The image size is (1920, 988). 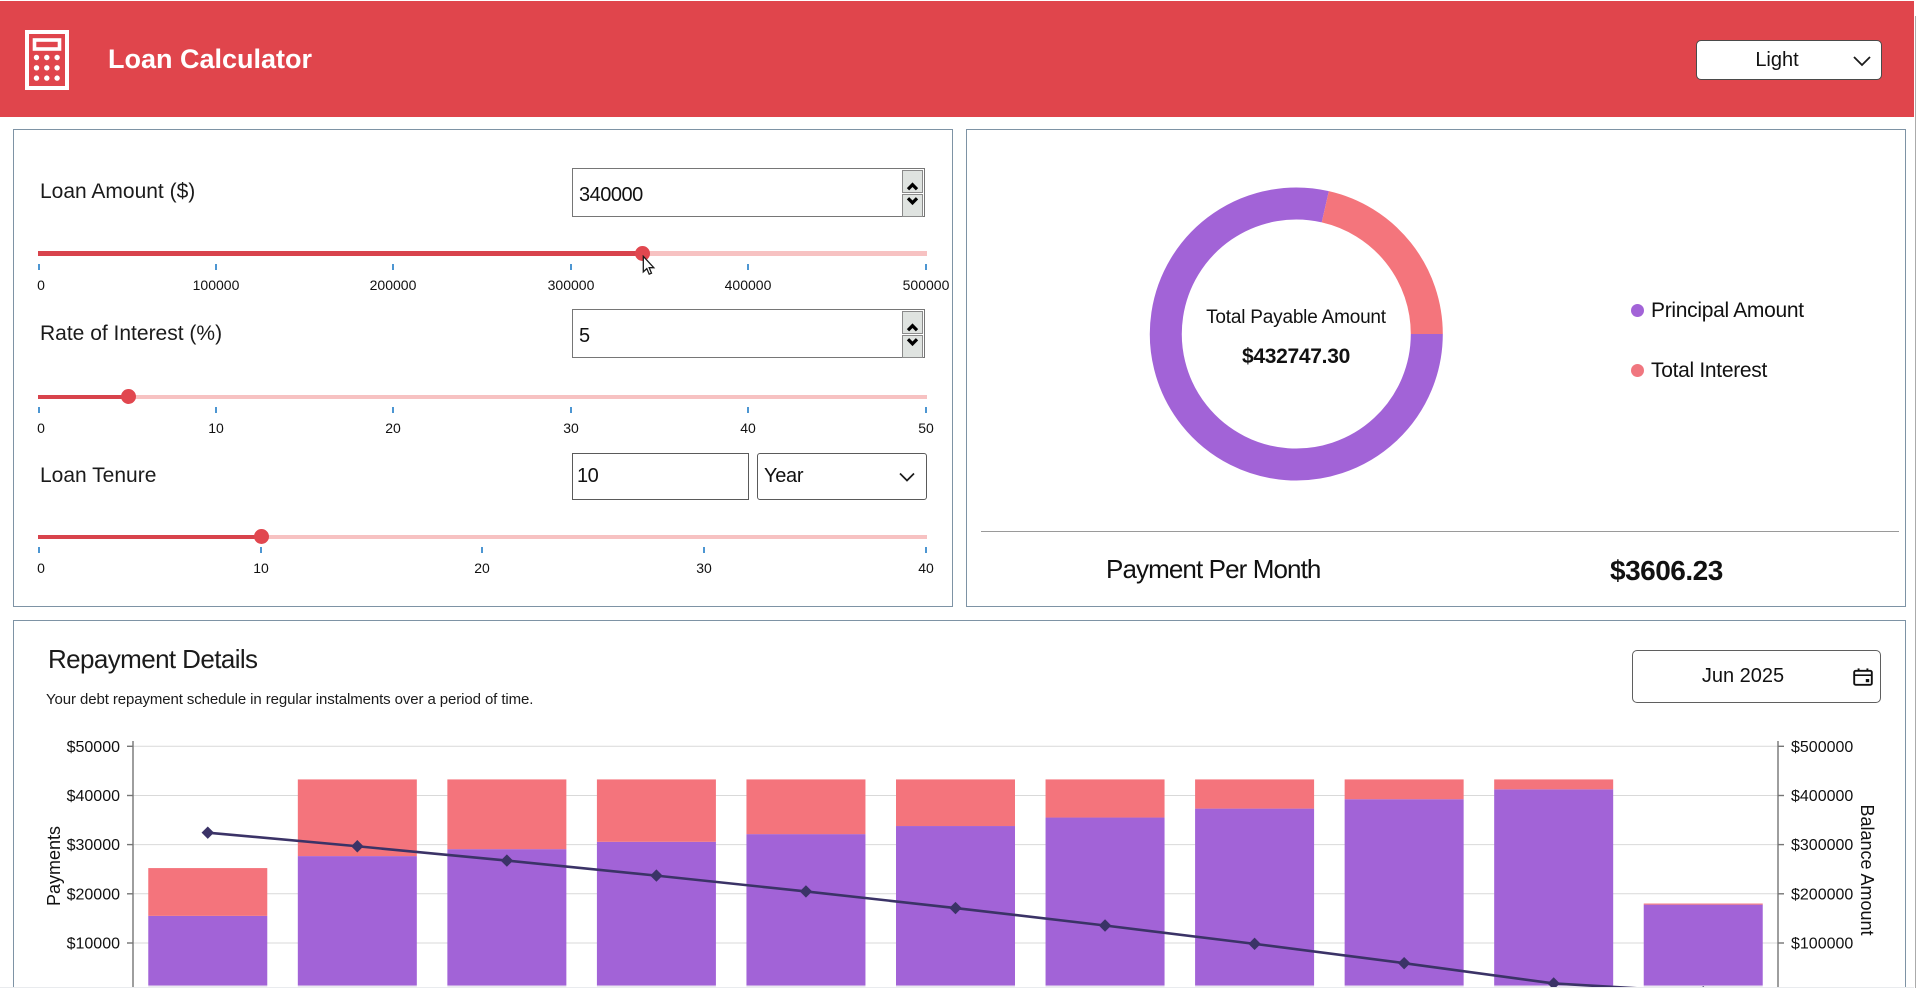 What do you see at coordinates (54, 866) in the screenshot?
I see `svg-text: Payments` at bounding box center [54, 866].